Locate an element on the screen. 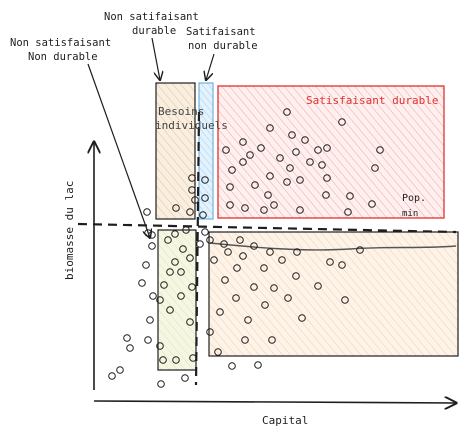 The height and width of the screenshot is (444, 470). label-non-satisfaisant-durable-2: durable is located at coordinates (154, 31).